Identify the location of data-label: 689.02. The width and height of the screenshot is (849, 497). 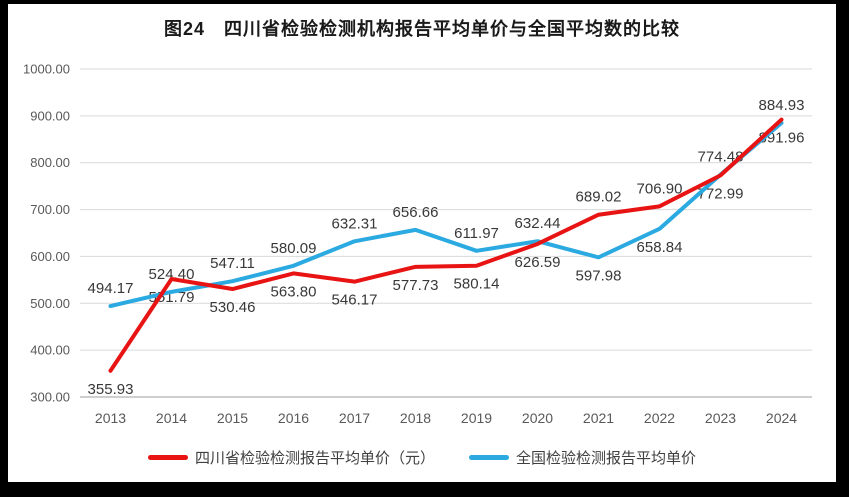
(599, 197).